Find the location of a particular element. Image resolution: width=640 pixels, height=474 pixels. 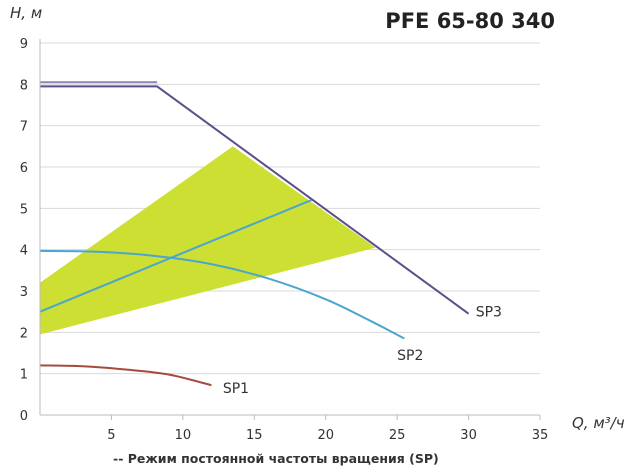

y-tick-labels: 0 1 2 3 4 5 6 7 8 9 is located at coordinates (24, 230).